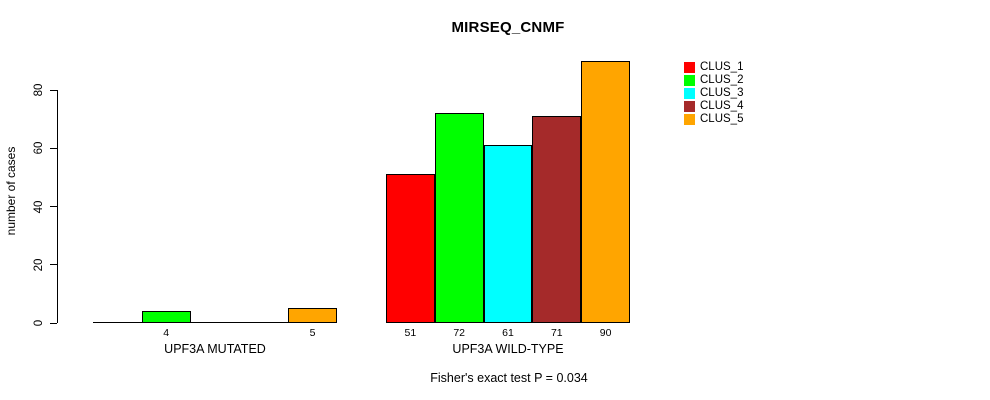 Image resolution: width=990 pixels, height=400 pixels. Describe the element at coordinates (57, 206) in the screenshot. I see `y-axis-line` at that location.